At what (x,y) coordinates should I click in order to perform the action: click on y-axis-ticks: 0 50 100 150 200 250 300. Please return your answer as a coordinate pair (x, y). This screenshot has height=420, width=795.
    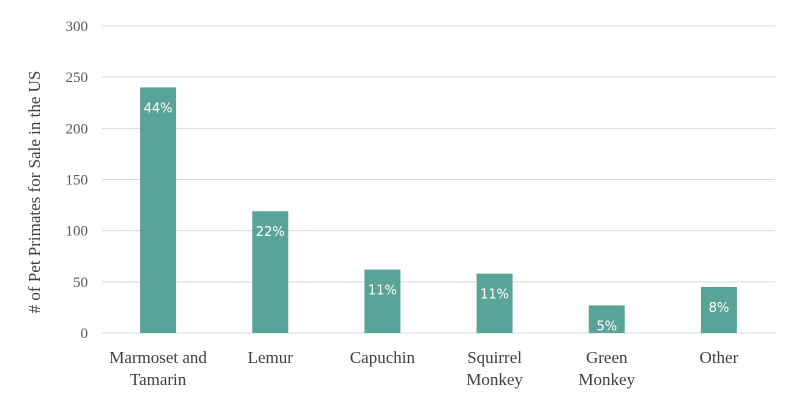
    Looking at the image, I should click on (77, 180).